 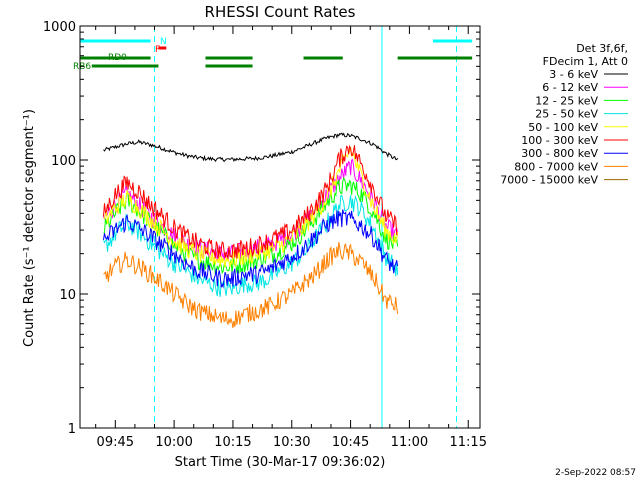 I want to click on footer-date: 2-Sep-2022 08:57, so click(x=595, y=473).